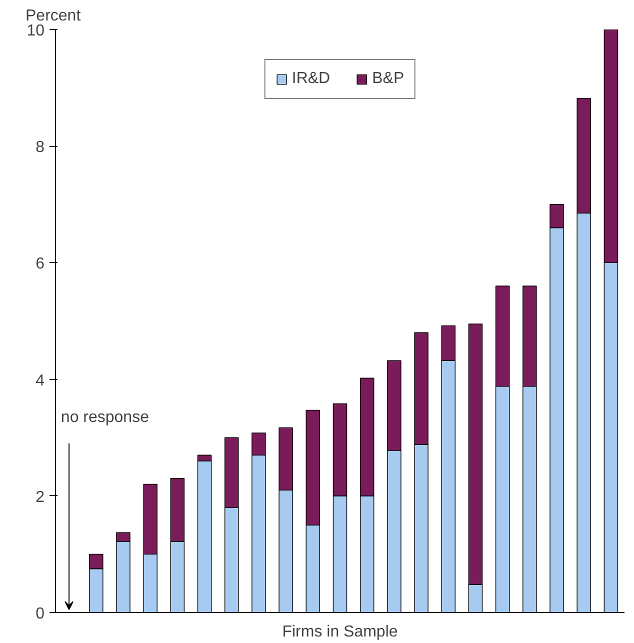 This screenshot has height=643, width=634. I want to click on y-tick-label: 10, so click(35, 31).